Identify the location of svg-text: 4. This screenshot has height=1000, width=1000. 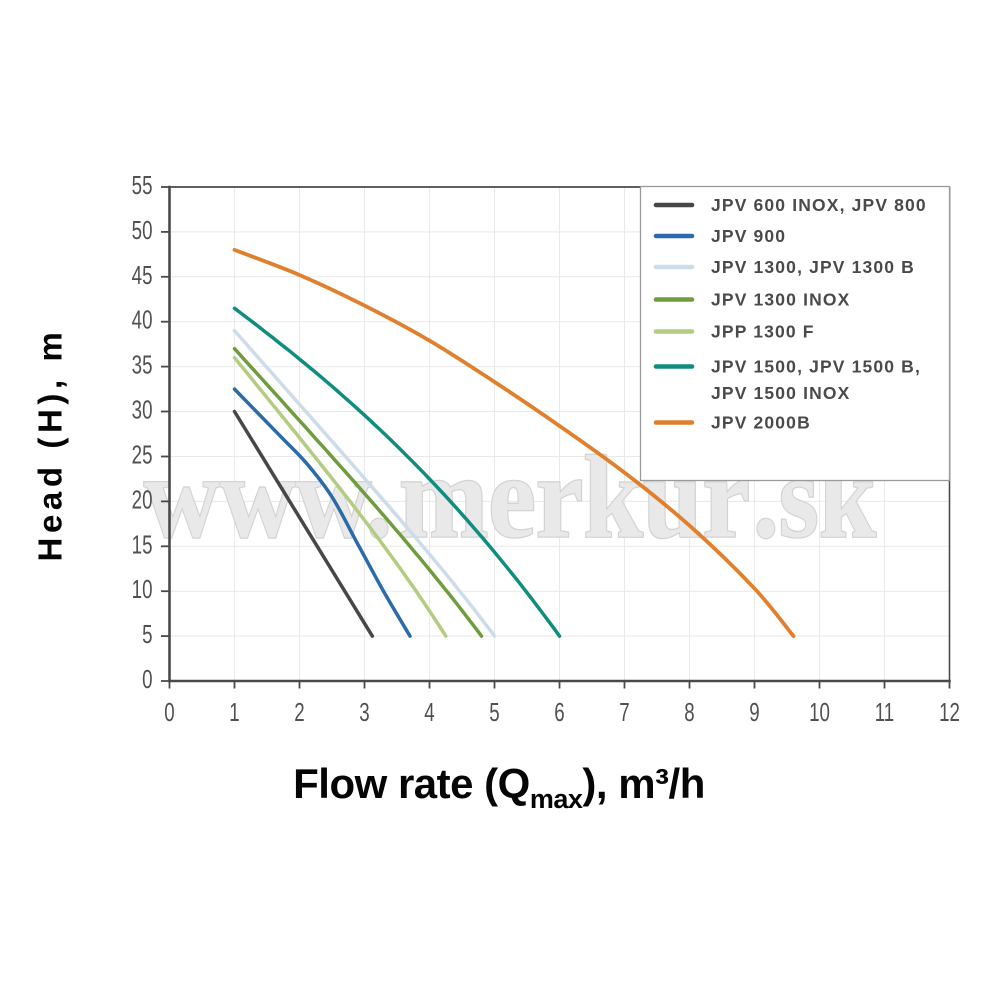
(429, 712).